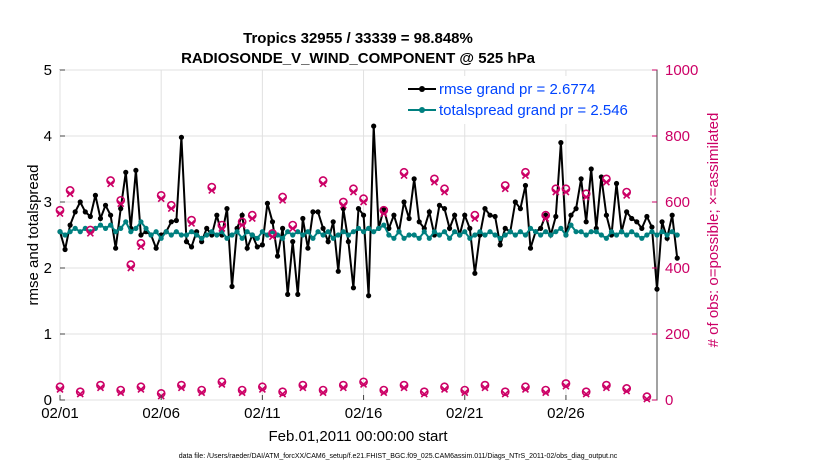 The width and height of the screenshot is (830, 470). What do you see at coordinates (422, 89) in the screenshot?
I see `legend-marker-rmse` at bounding box center [422, 89].